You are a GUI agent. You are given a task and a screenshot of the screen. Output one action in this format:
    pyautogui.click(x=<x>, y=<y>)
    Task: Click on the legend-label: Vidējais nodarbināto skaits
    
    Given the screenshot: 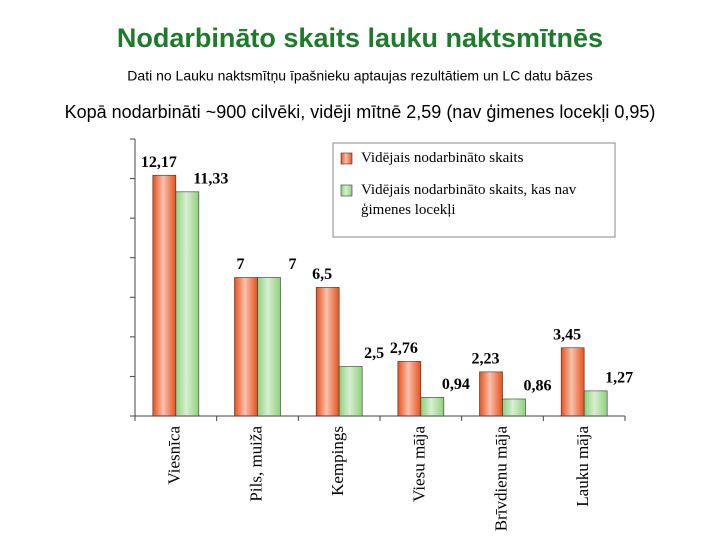 What is the action you would take?
    pyautogui.click(x=442, y=158)
    